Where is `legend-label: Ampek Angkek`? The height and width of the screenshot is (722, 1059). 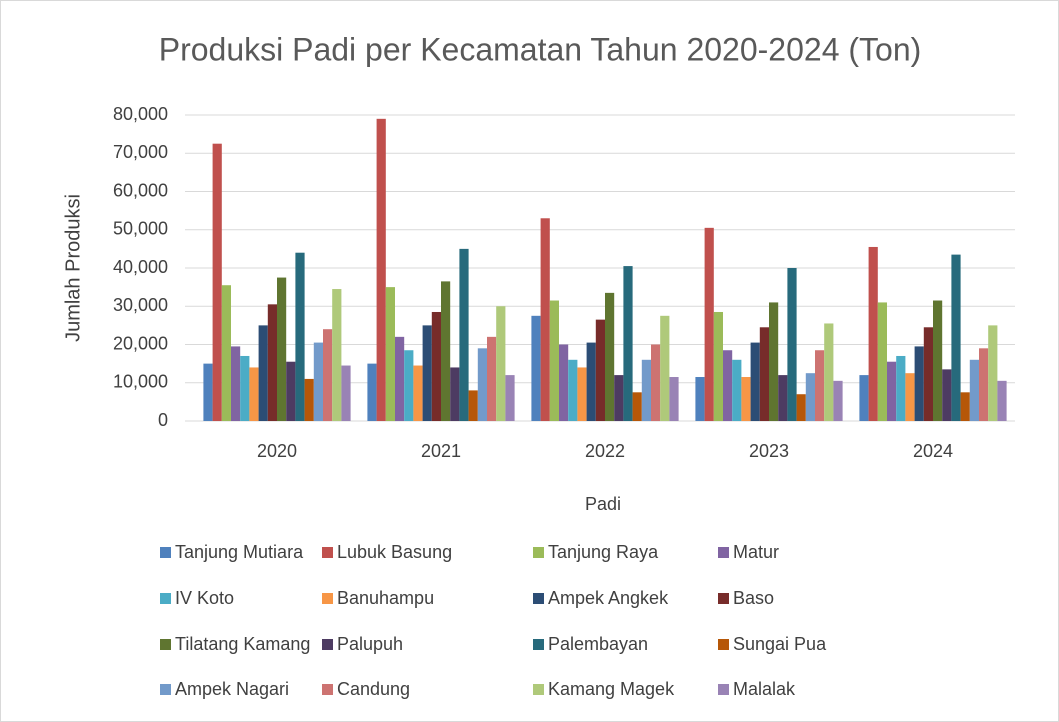
legend-label: Ampek Angkek is located at coordinates (608, 598).